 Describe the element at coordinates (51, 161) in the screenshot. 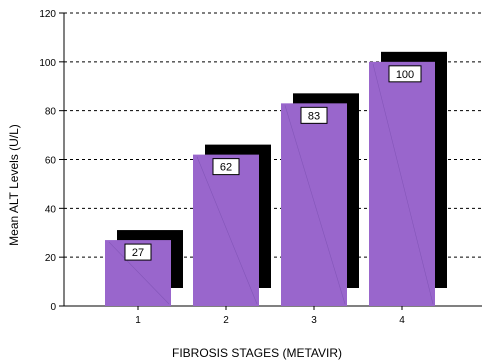

I see `y-tick-label-60: 60` at that location.